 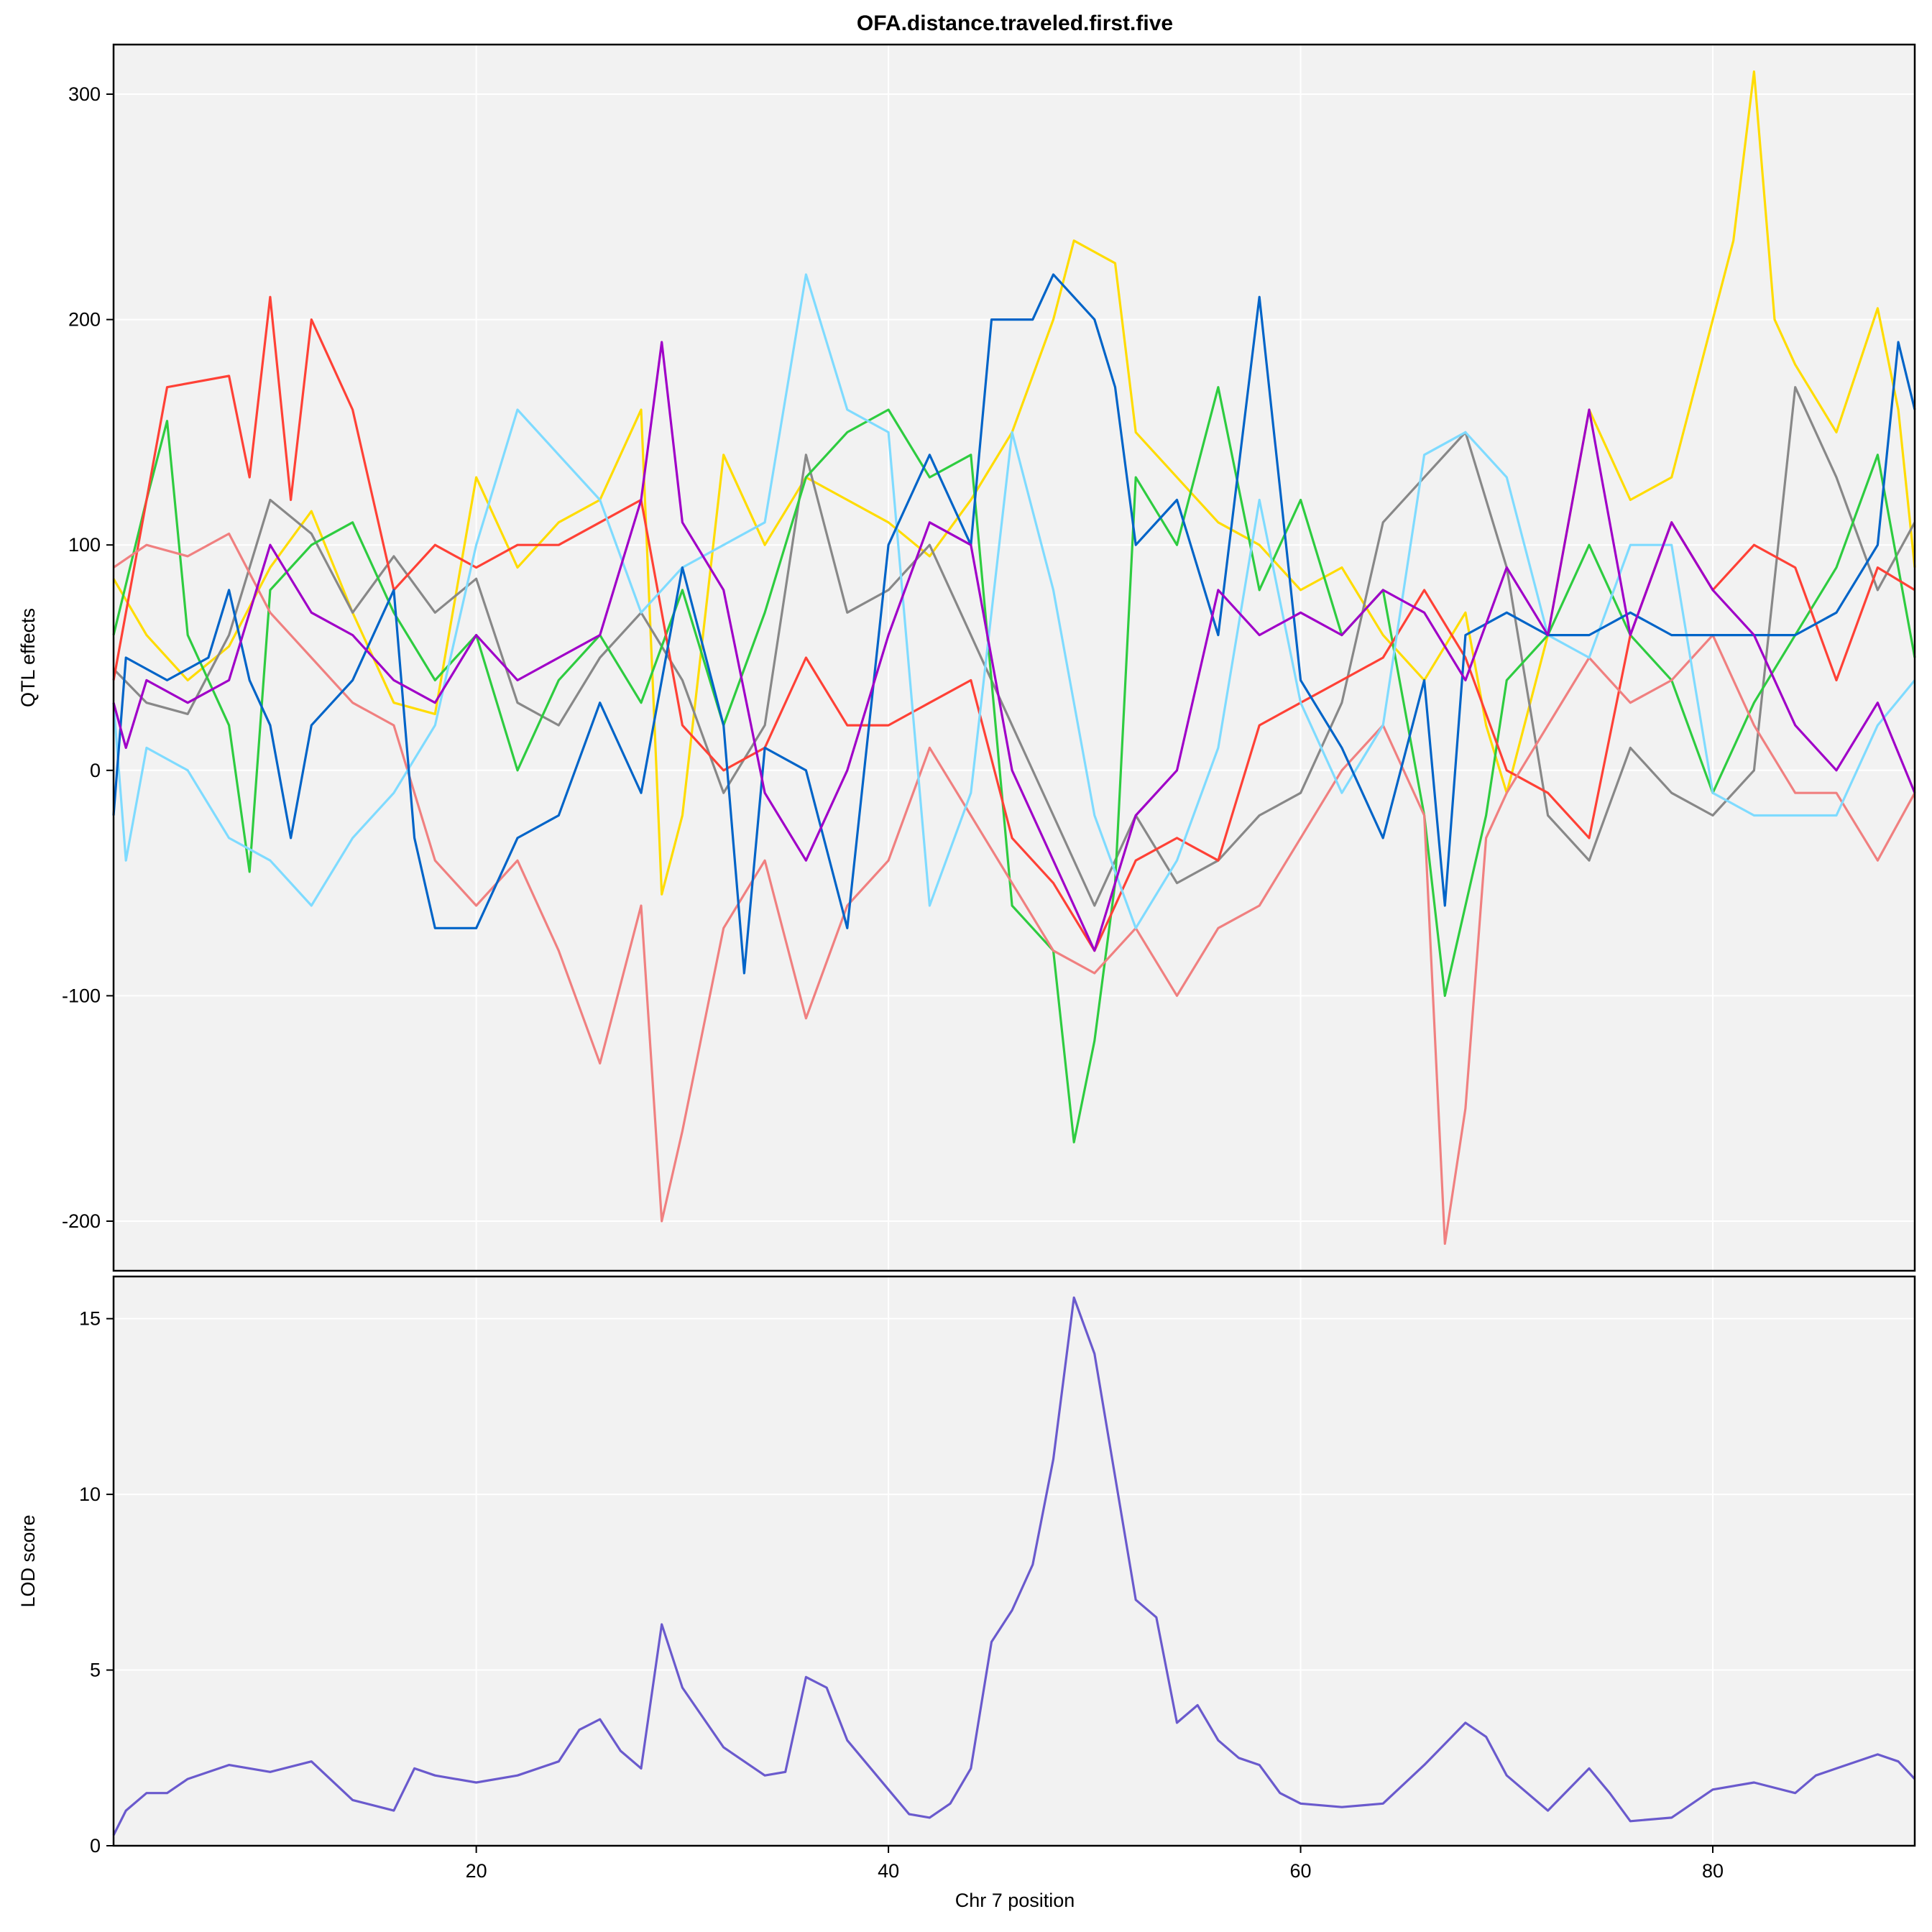 What do you see at coordinates (81, 1221) in the screenshot?
I see `effects-ytick-label-0: -200` at bounding box center [81, 1221].